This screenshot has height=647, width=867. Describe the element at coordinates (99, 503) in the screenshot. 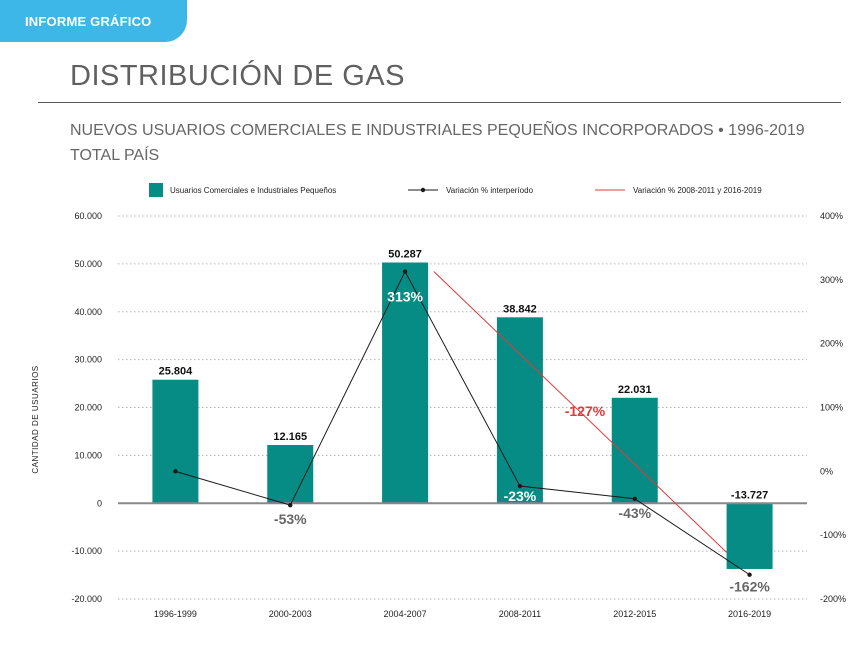

I see `y-tick-label: 0` at that location.